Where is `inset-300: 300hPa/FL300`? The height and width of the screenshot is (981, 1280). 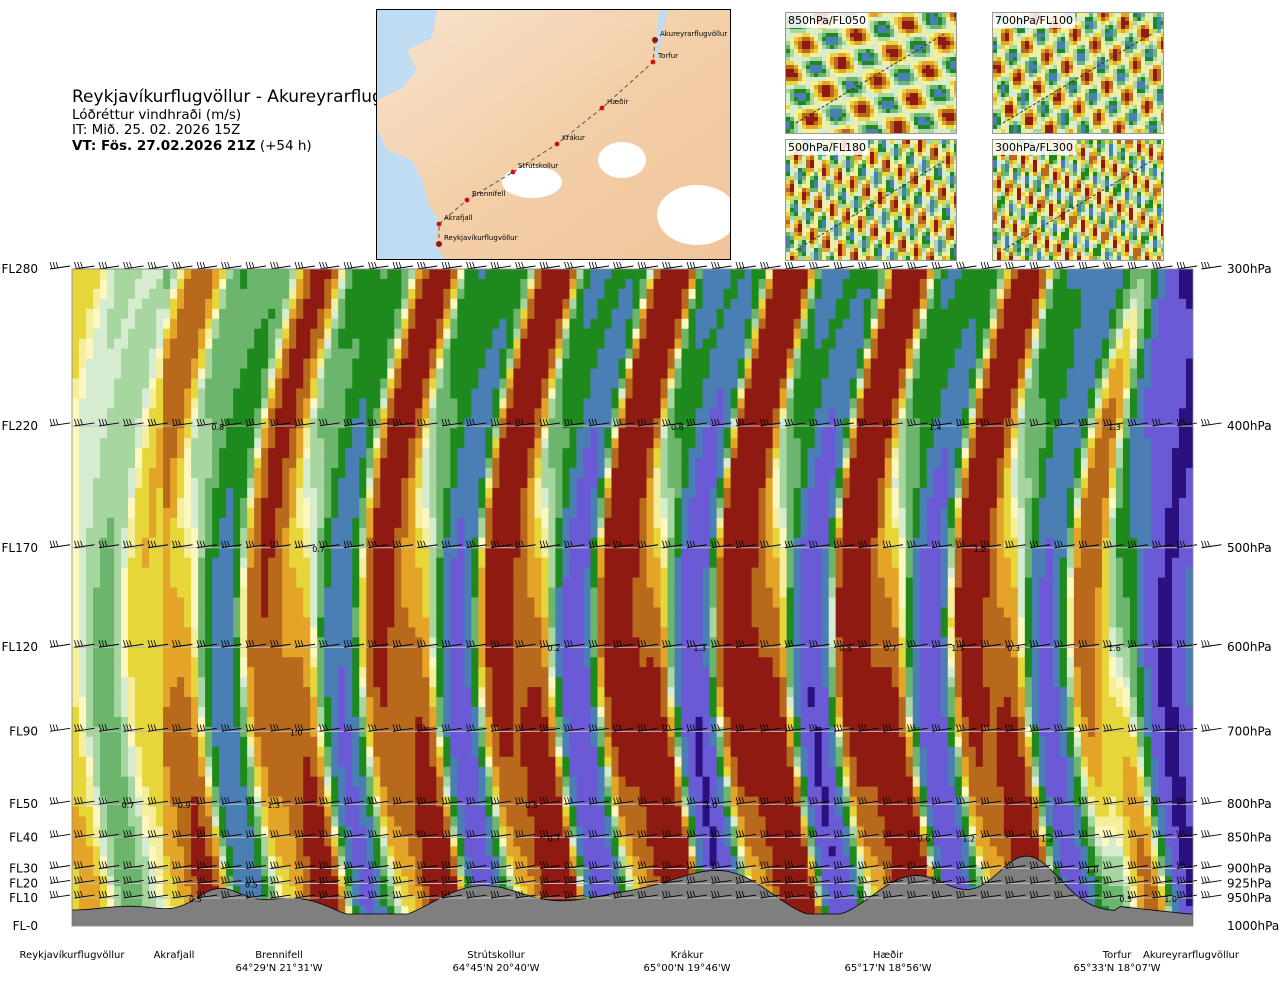
inset-300: 300hPa/FL300 is located at coordinates (1078, 200).